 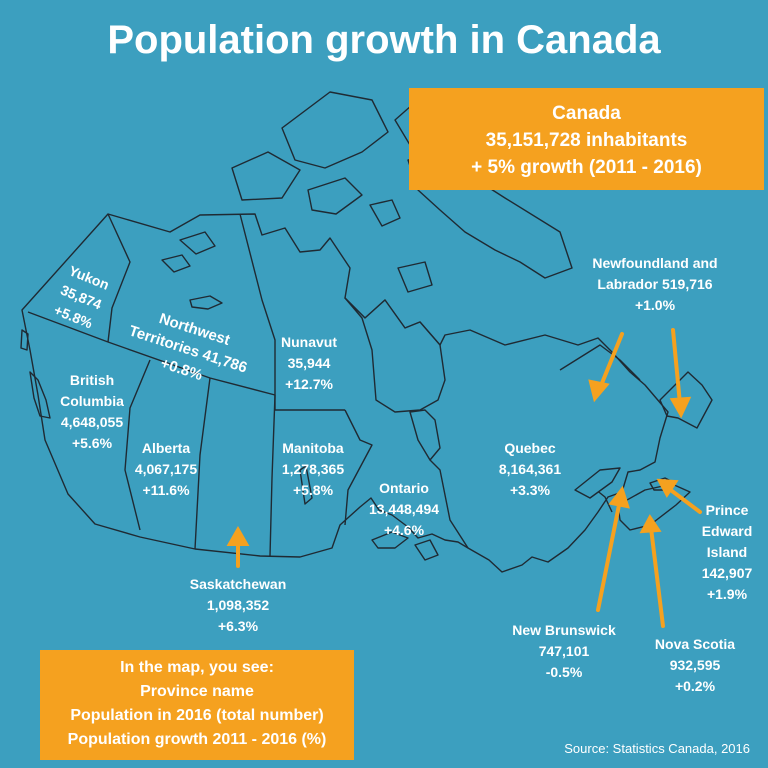 What do you see at coordinates (197, 691) in the screenshot?
I see `legend-line-1: Province name` at bounding box center [197, 691].